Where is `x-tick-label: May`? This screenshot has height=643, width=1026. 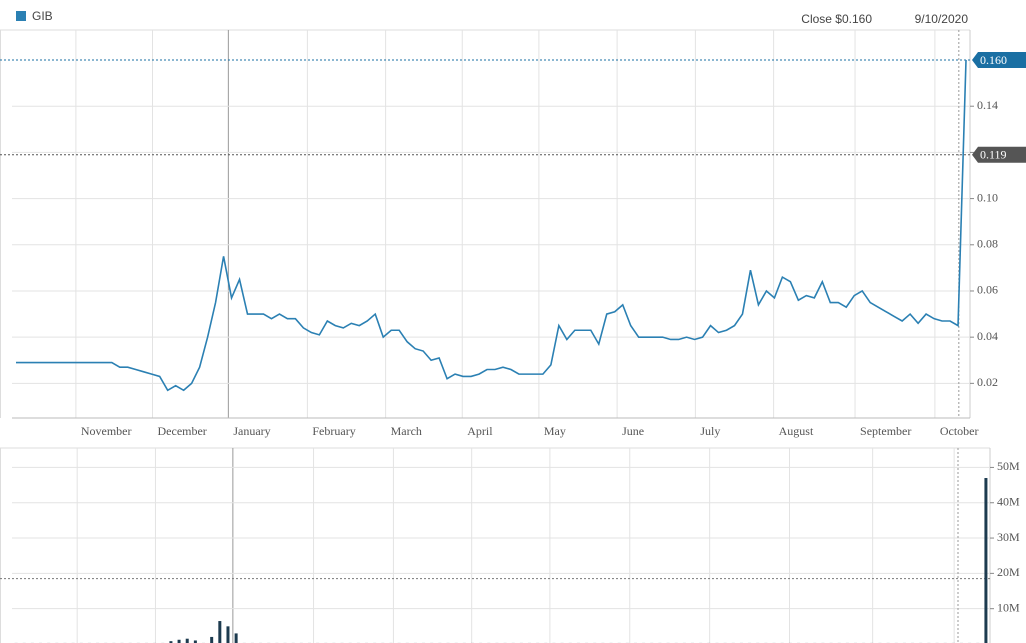
x-tick-label: May is located at coordinates (555, 431).